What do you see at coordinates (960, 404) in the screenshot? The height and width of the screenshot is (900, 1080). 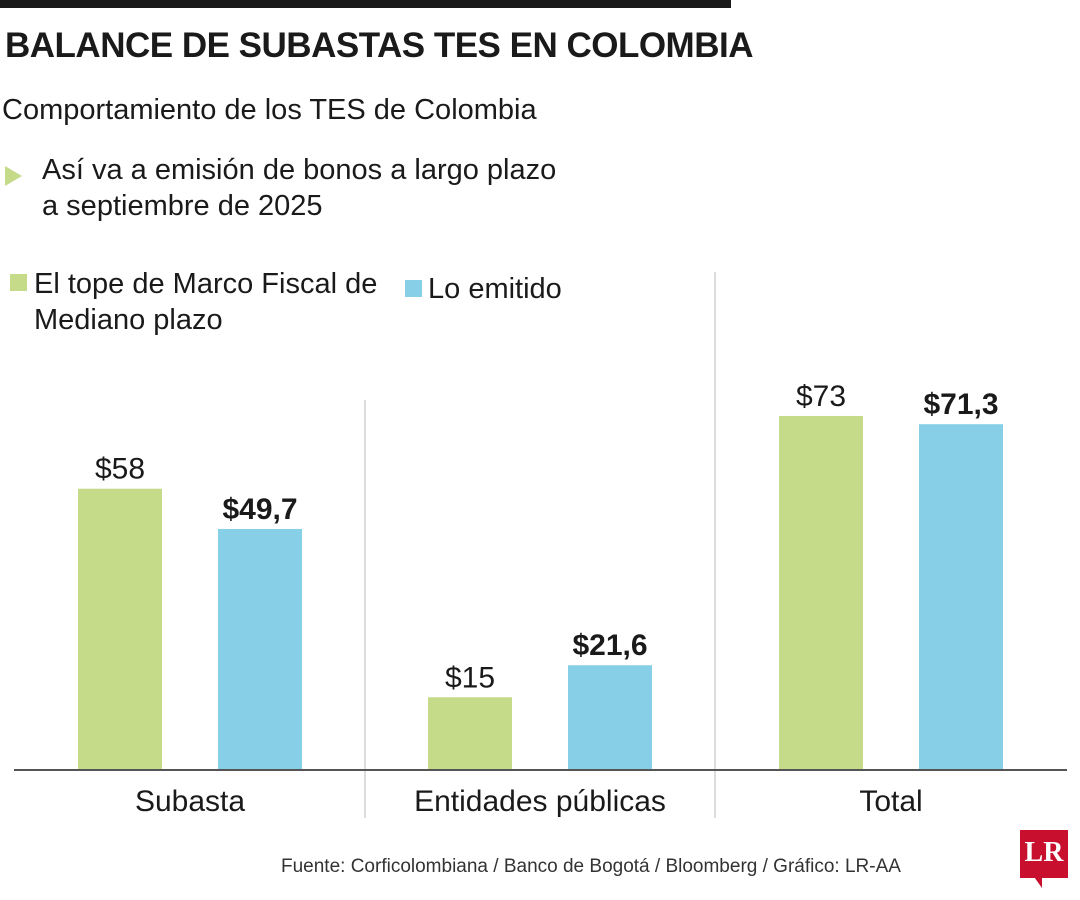 I see `data-label-emitido-3: $71,3` at bounding box center [960, 404].